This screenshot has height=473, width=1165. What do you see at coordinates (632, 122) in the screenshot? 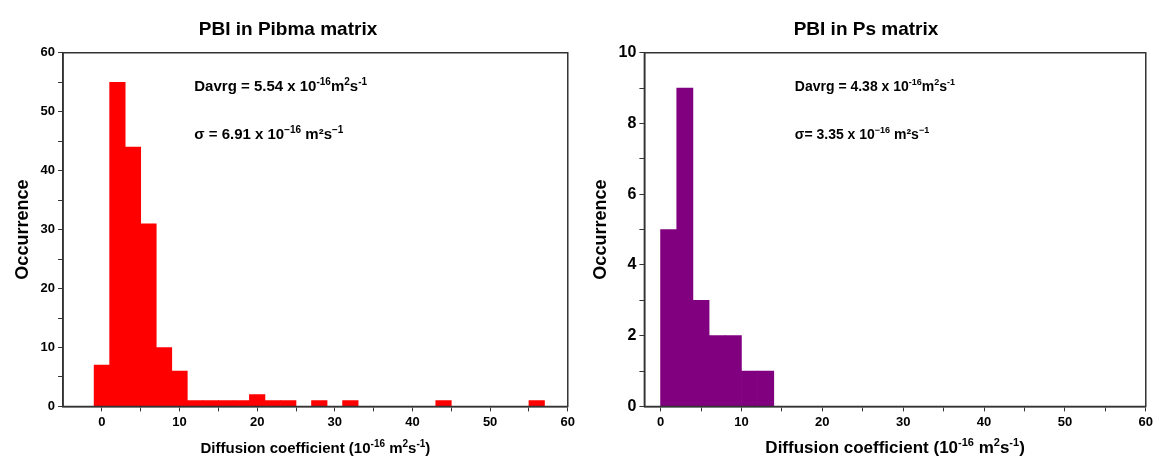
I see `y-tick-label: 8` at bounding box center [632, 122].